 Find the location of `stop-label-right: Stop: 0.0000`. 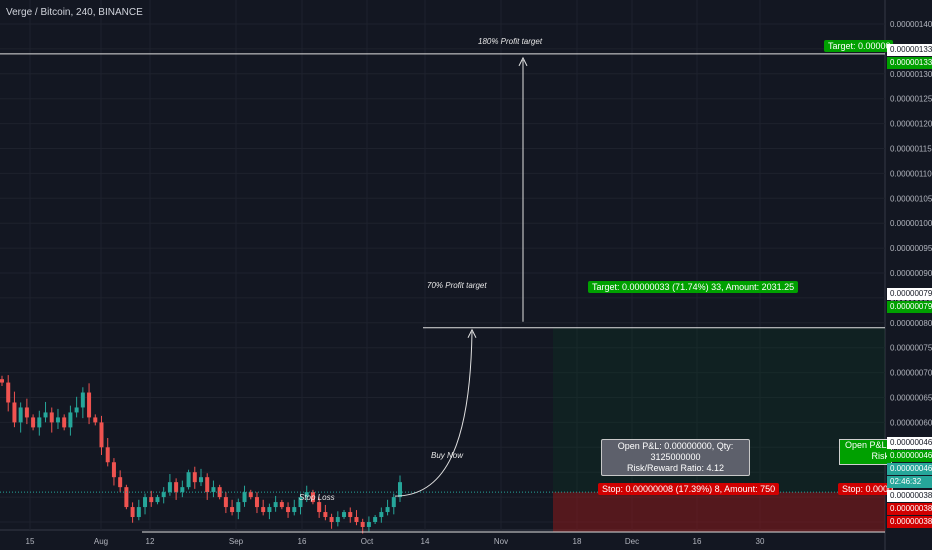

stop-label-right: Stop: 0.0000 is located at coordinates (865, 489).